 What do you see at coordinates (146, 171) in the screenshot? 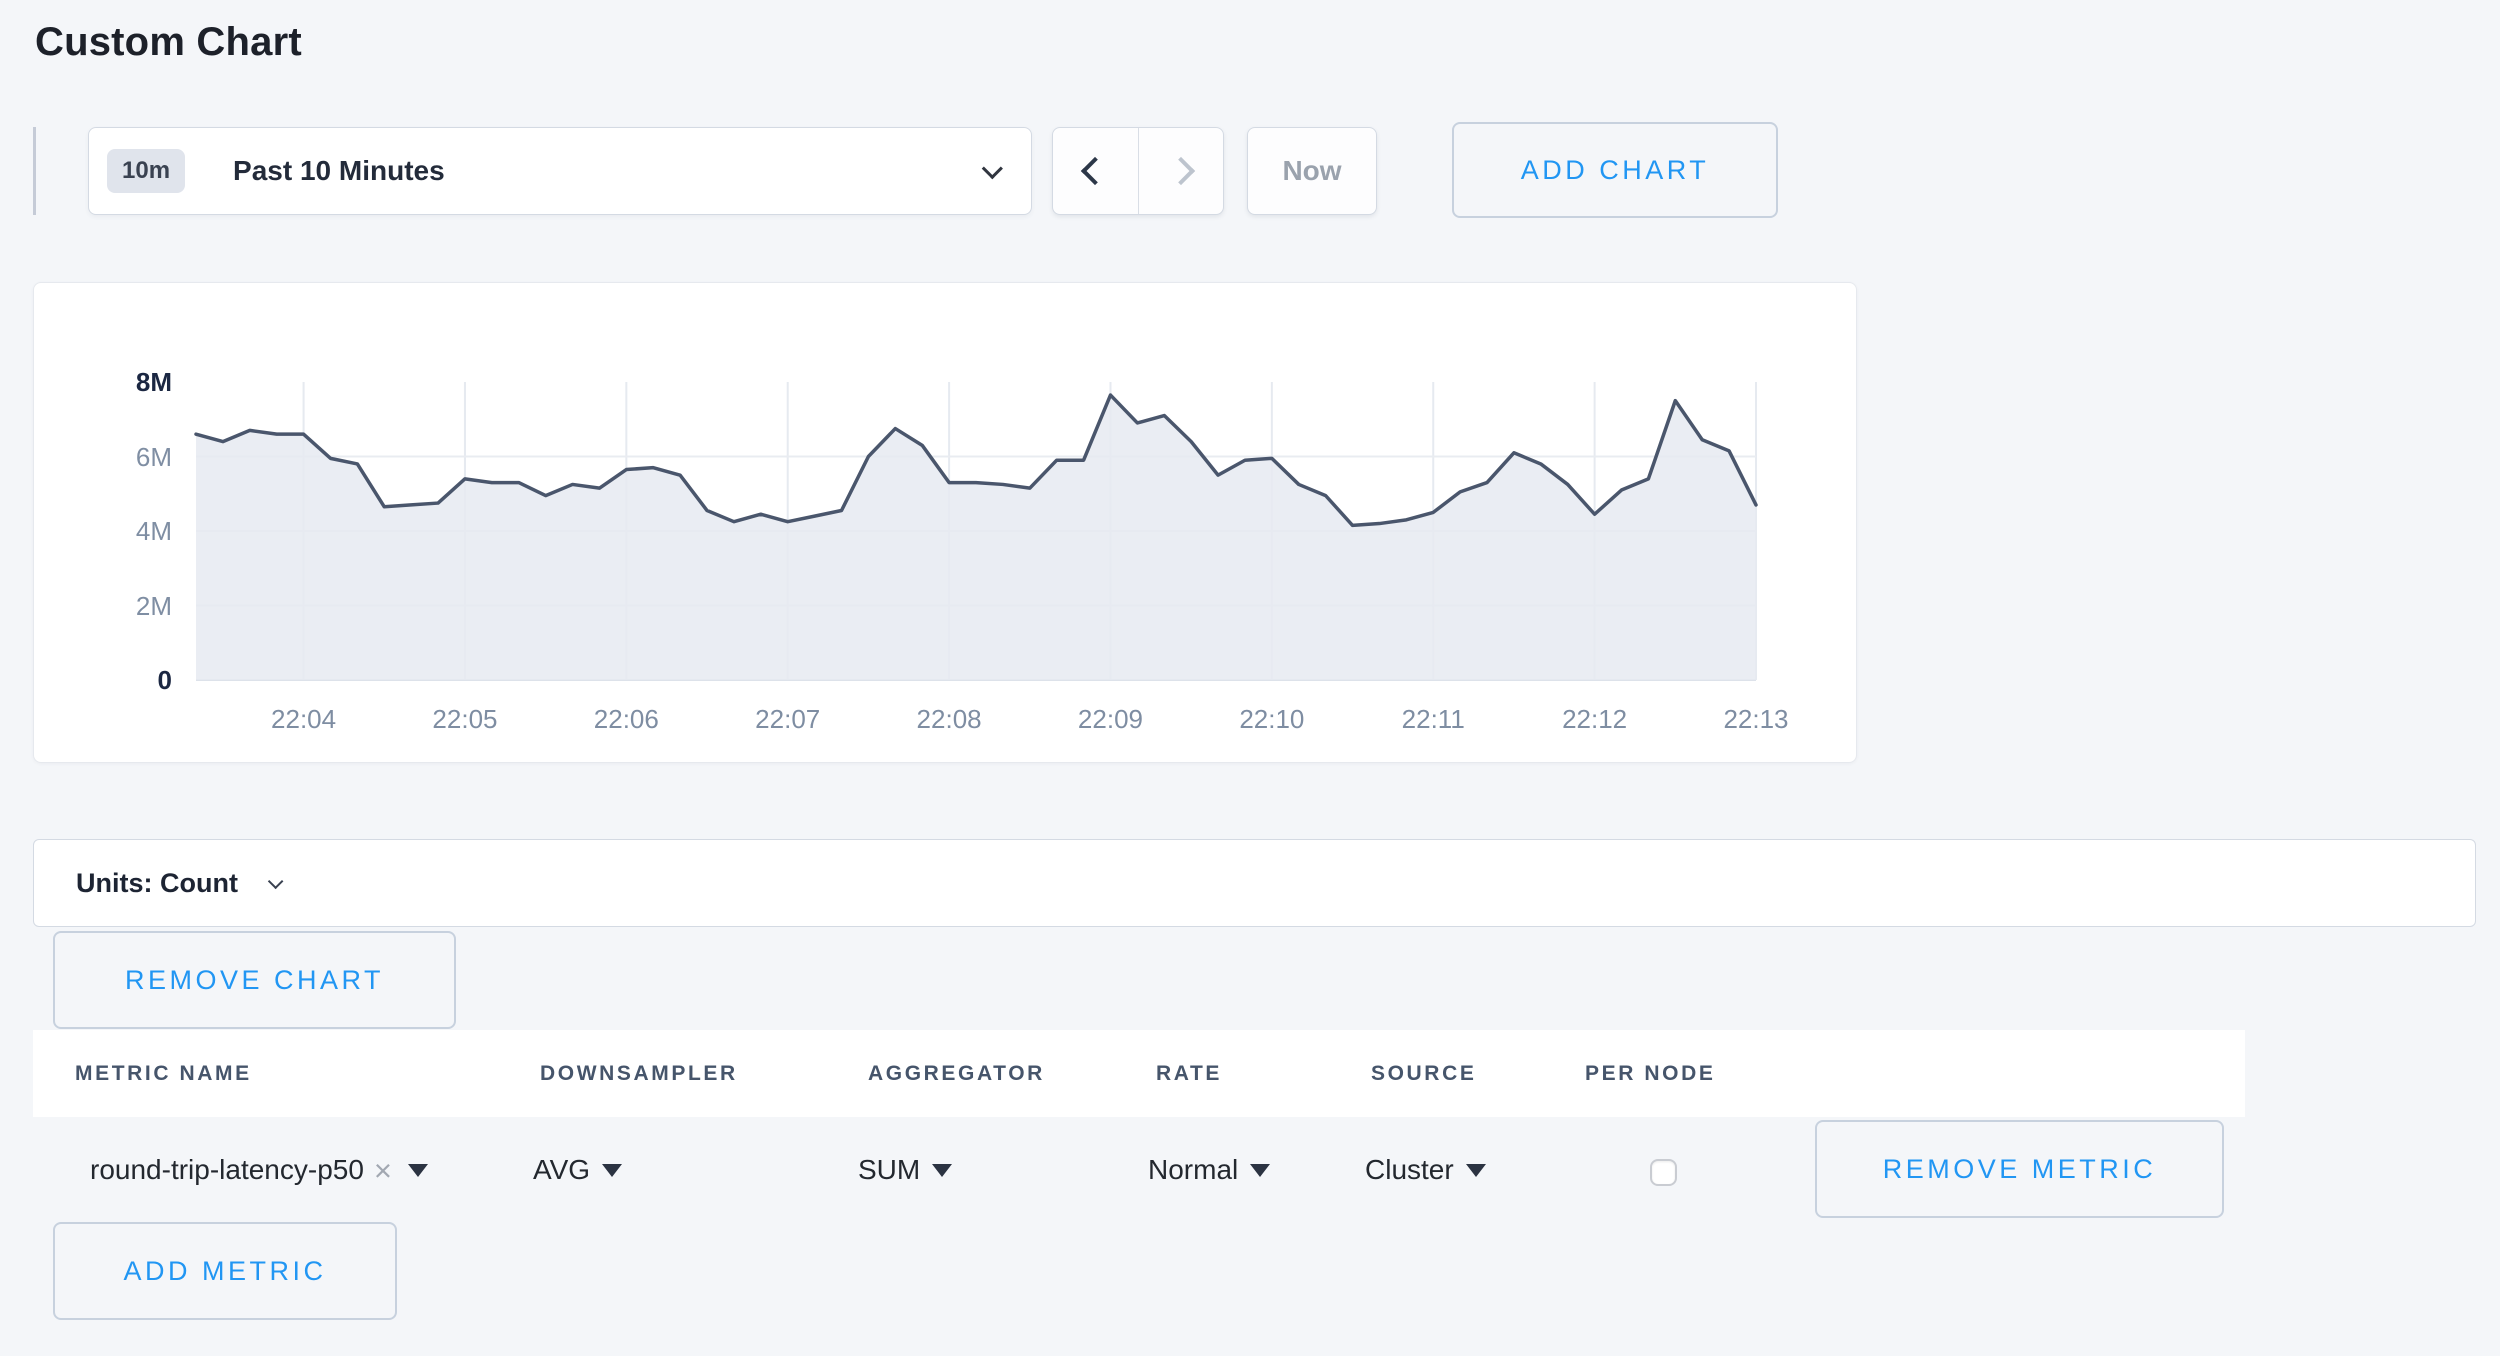
I see `time-window-badge: 10m` at bounding box center [146, 171].